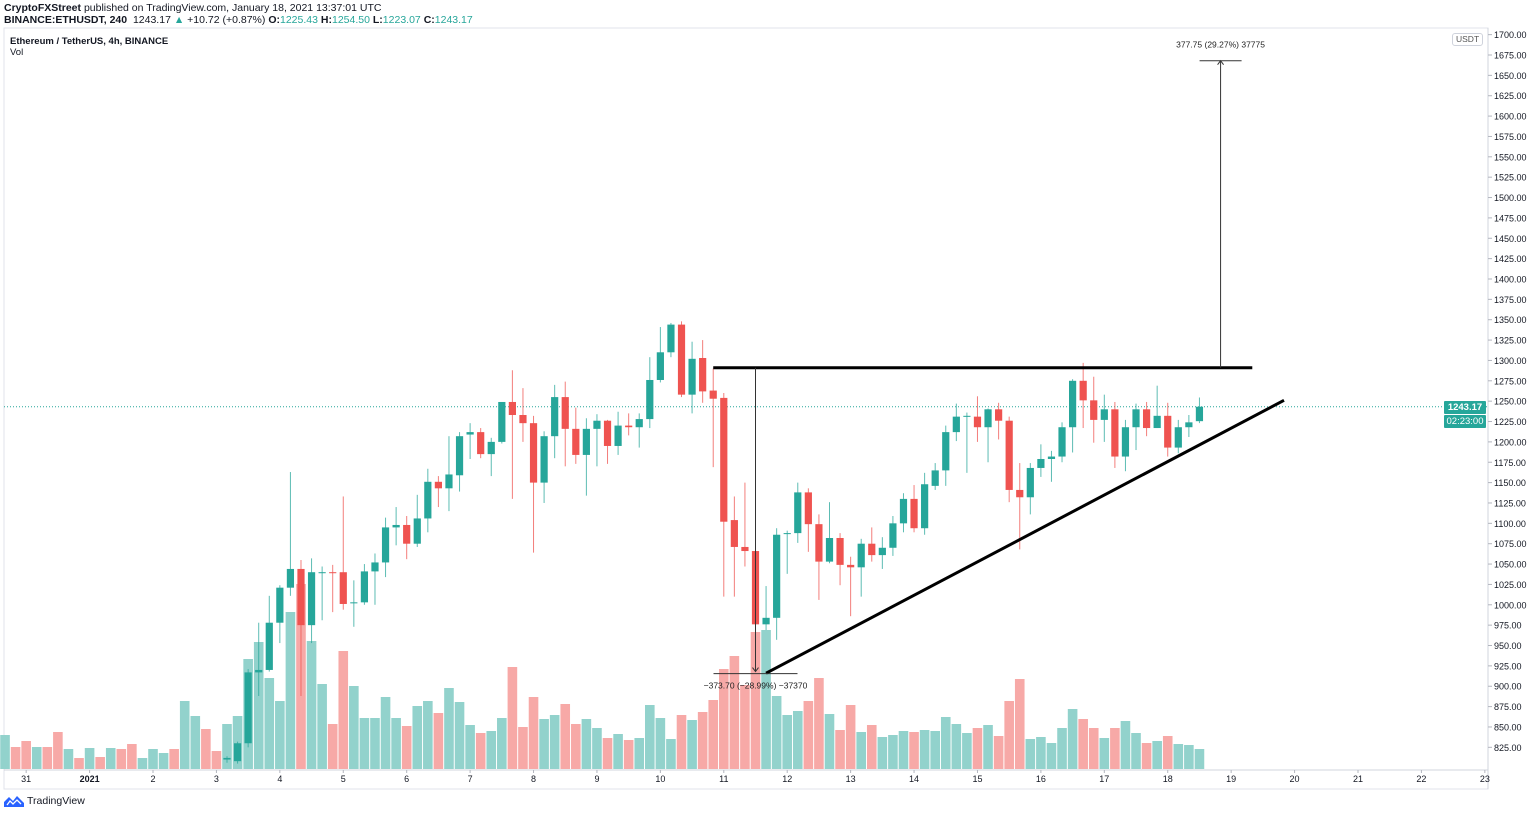  What do you see at coordinates (56, 801) in the screenshot?
I see `logo-text: TradingView` at bounding box center [56, 801].